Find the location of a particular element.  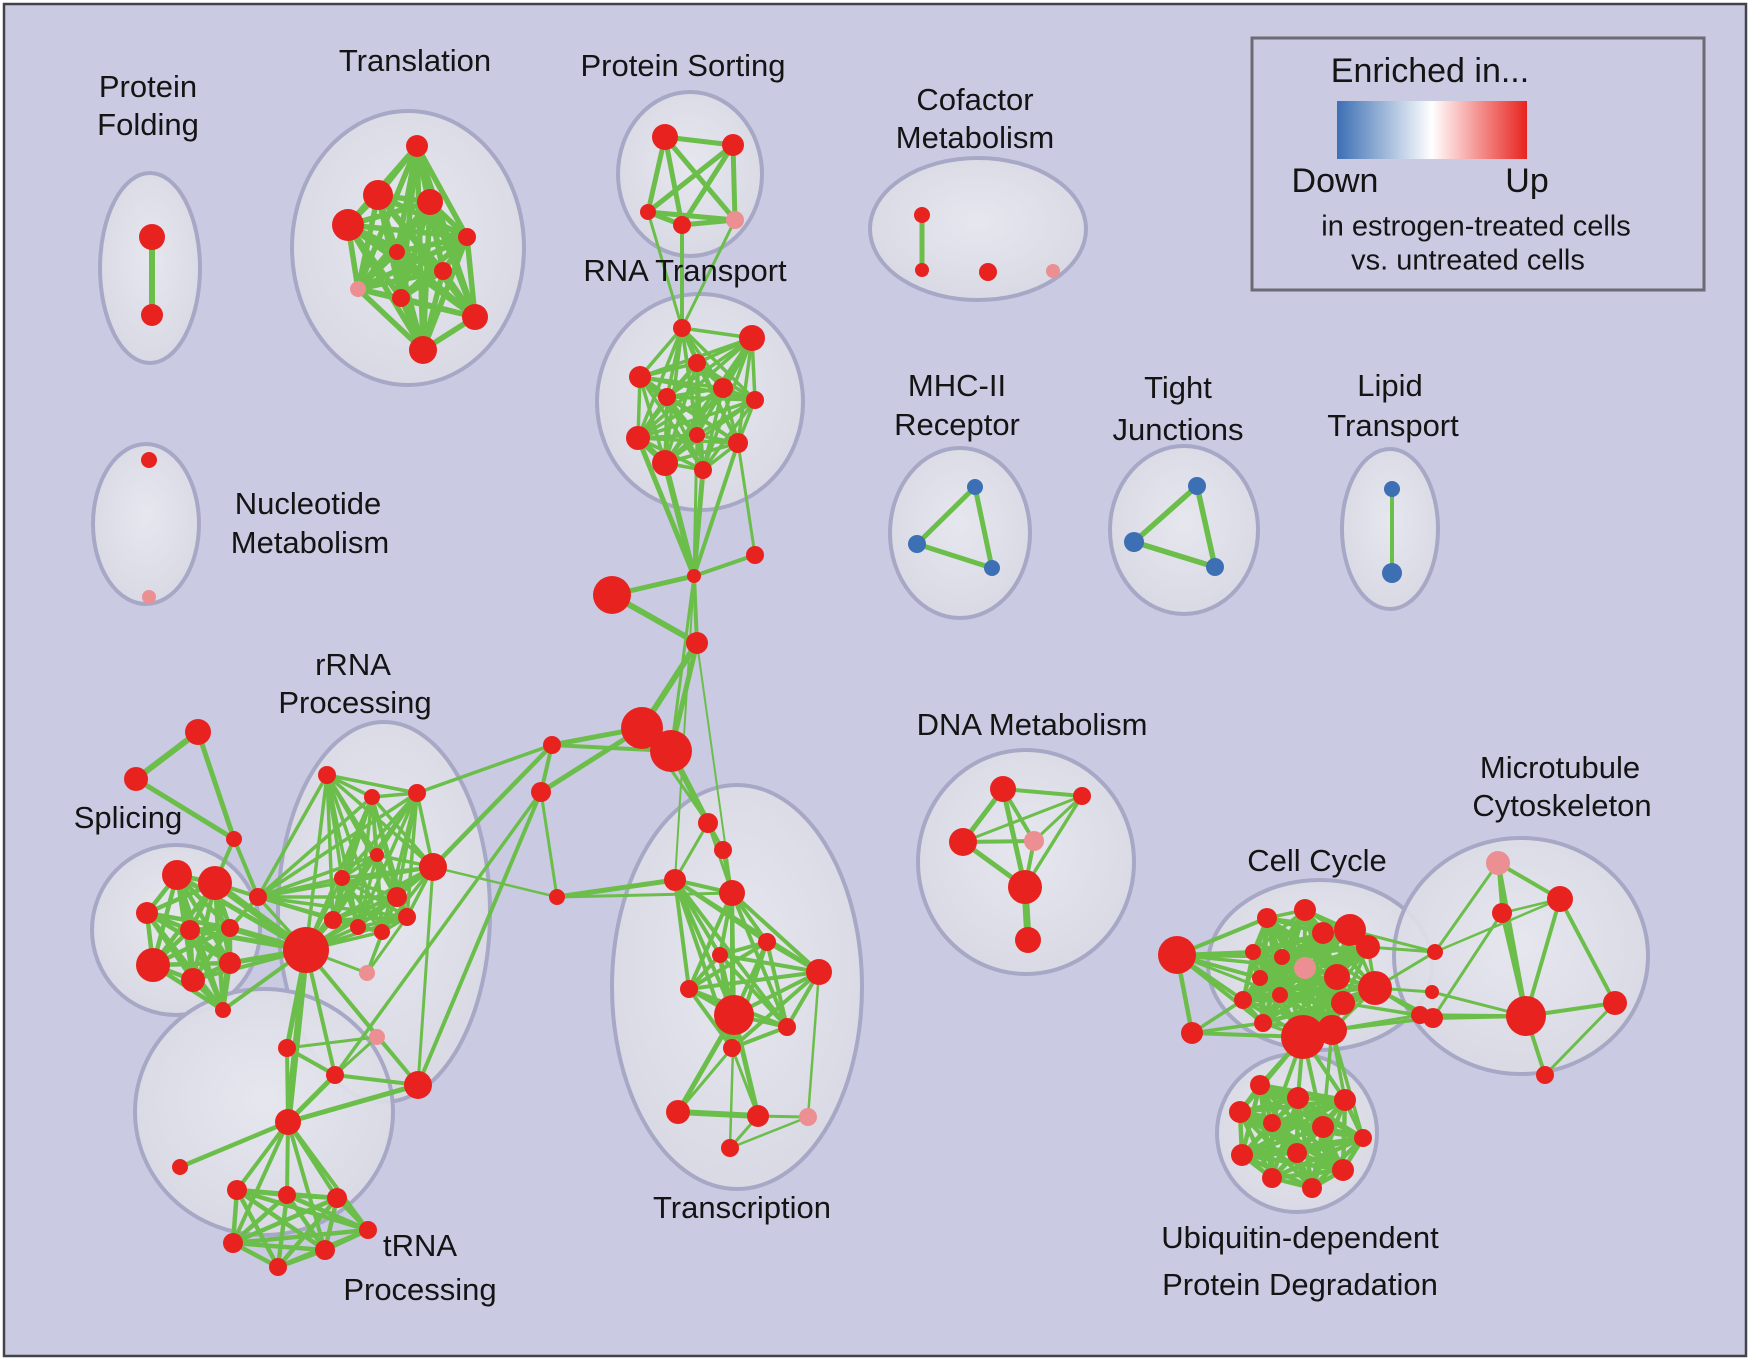

gene-set-node-R20 is located at coordinates (377, 1037).